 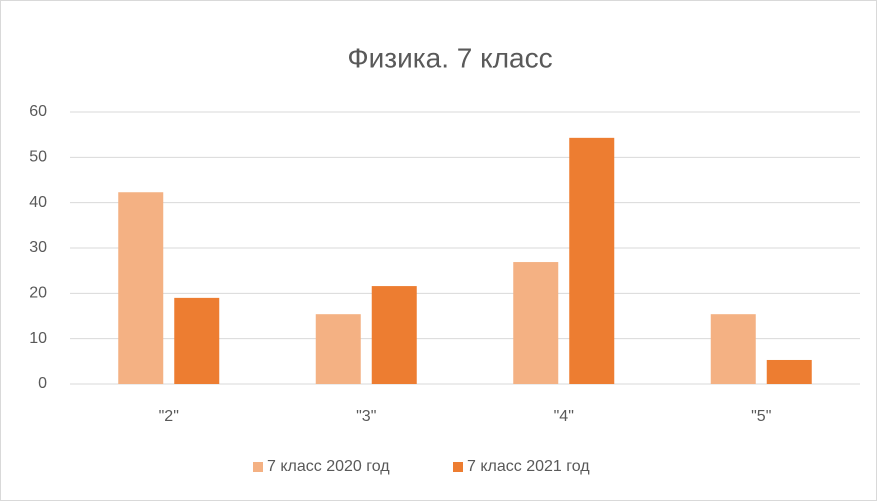 I want to click on y-tick-label: 10, so click(x=38, y=338).